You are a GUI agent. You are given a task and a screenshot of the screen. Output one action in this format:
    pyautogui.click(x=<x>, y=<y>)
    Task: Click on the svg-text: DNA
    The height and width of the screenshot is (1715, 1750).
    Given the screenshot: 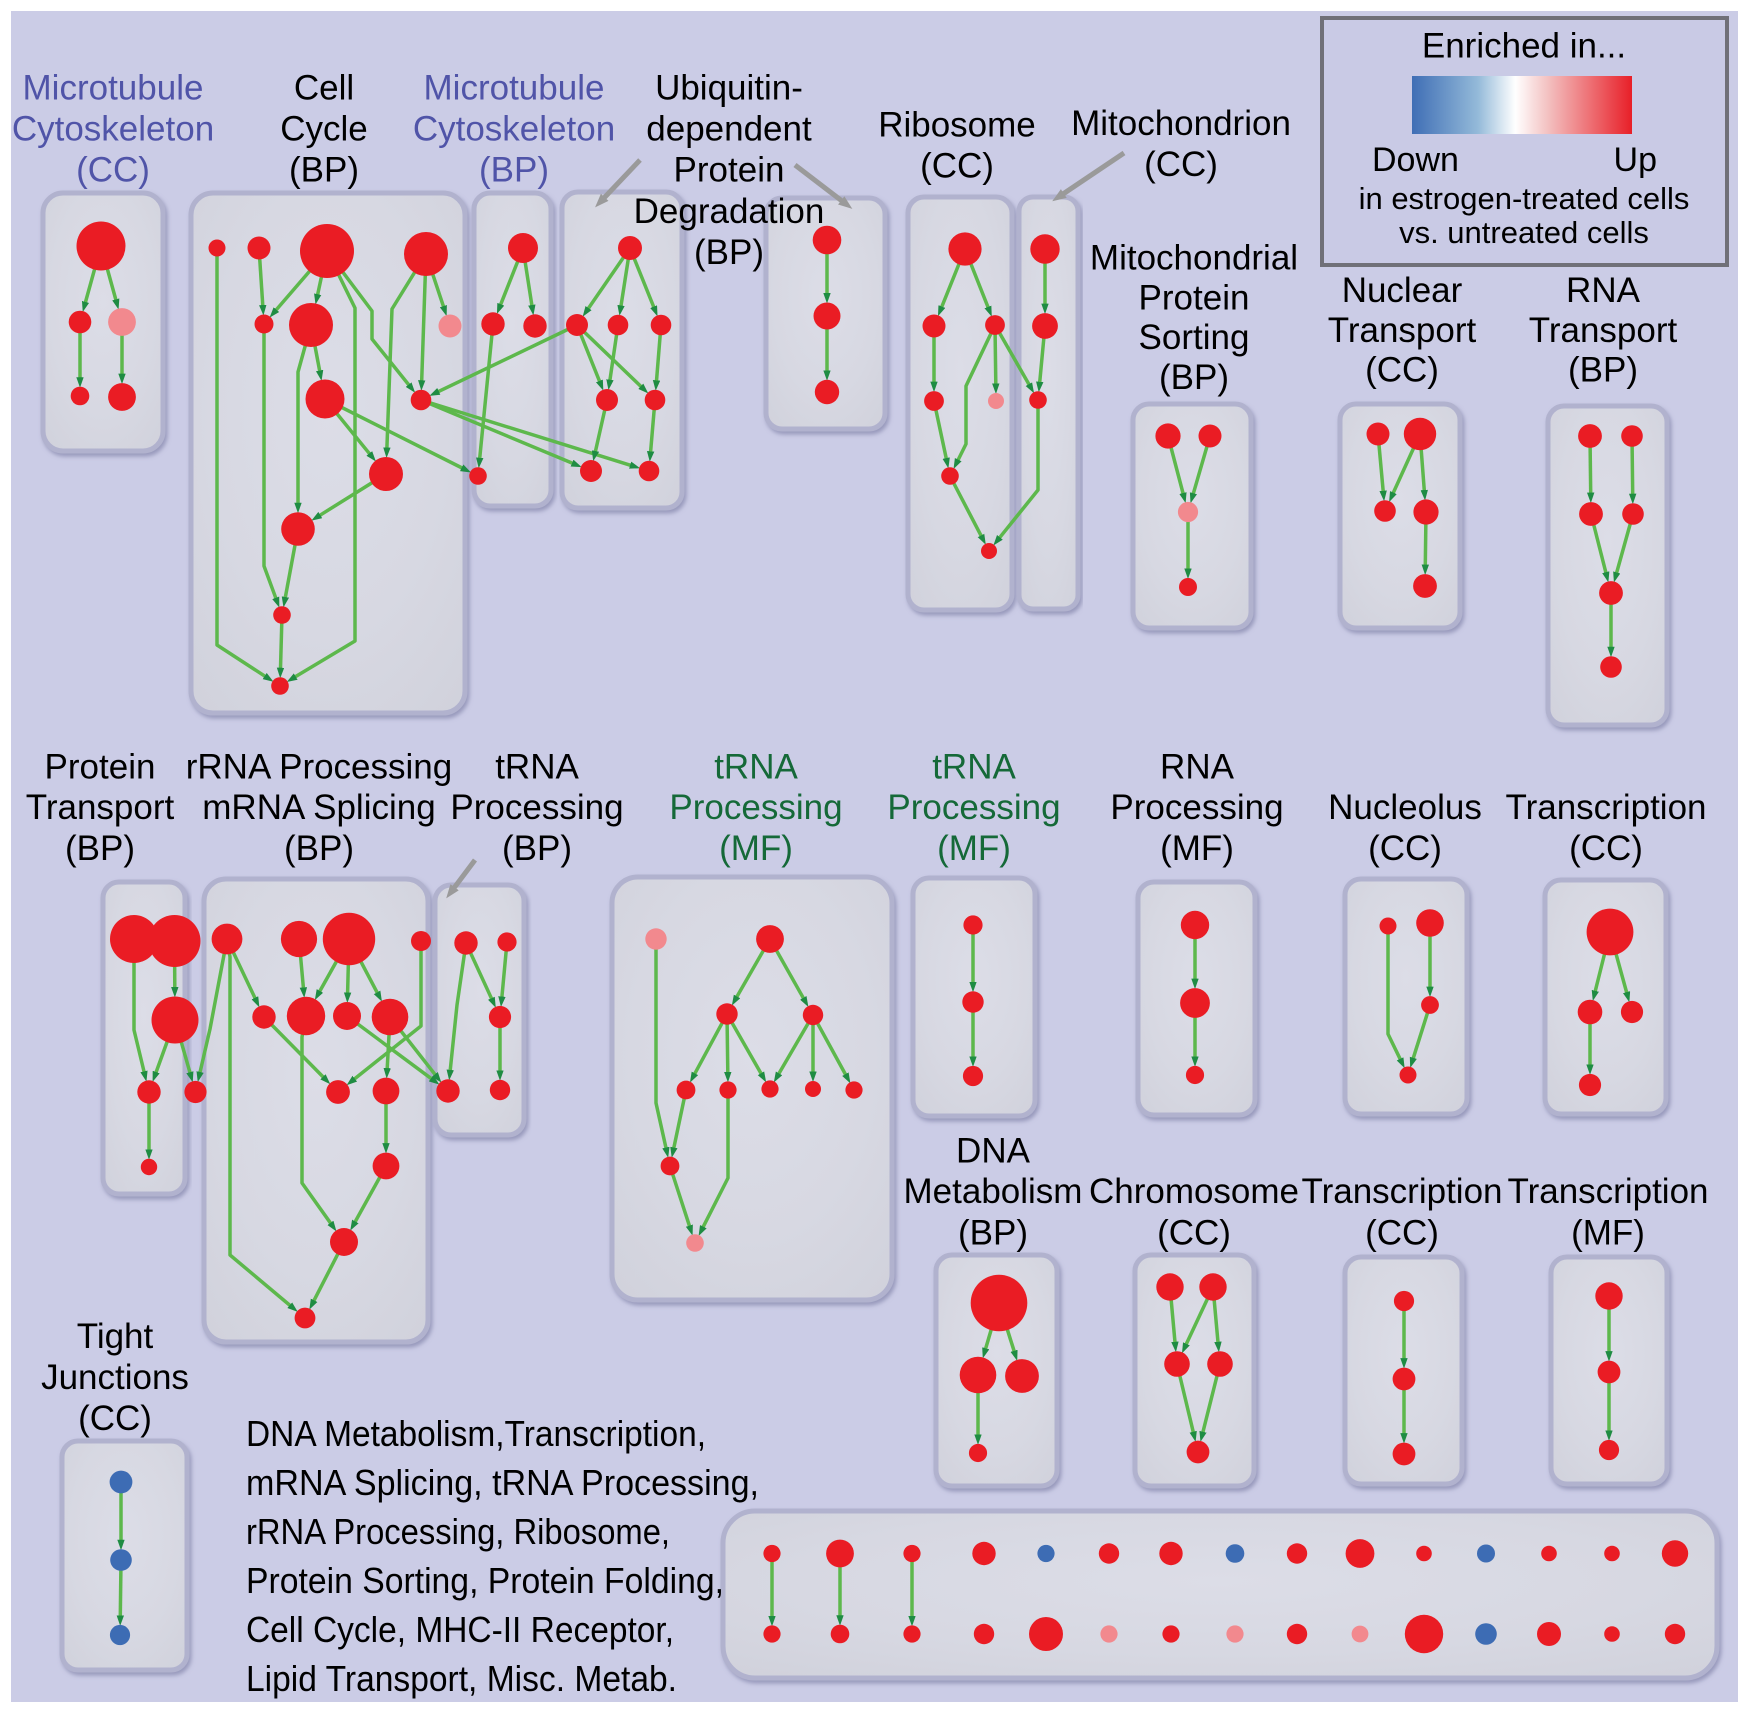 What is the action you would take?
    pyautogui.click(x=993, y=1151)
    